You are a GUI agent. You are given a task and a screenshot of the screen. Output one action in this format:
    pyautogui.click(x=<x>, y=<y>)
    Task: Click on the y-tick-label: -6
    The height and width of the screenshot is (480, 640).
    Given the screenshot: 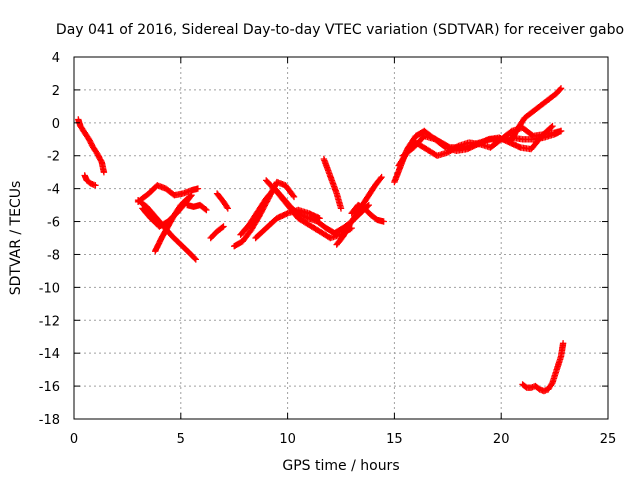 What is the action you would take?
    pyautogui.click(x=53, y=223)
    